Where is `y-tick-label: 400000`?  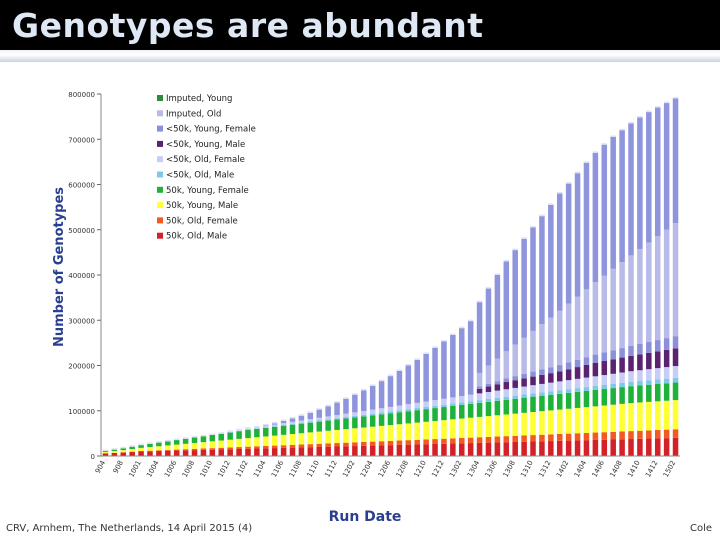
y-tick-label: 400000 is located at coordinates (81, 276).